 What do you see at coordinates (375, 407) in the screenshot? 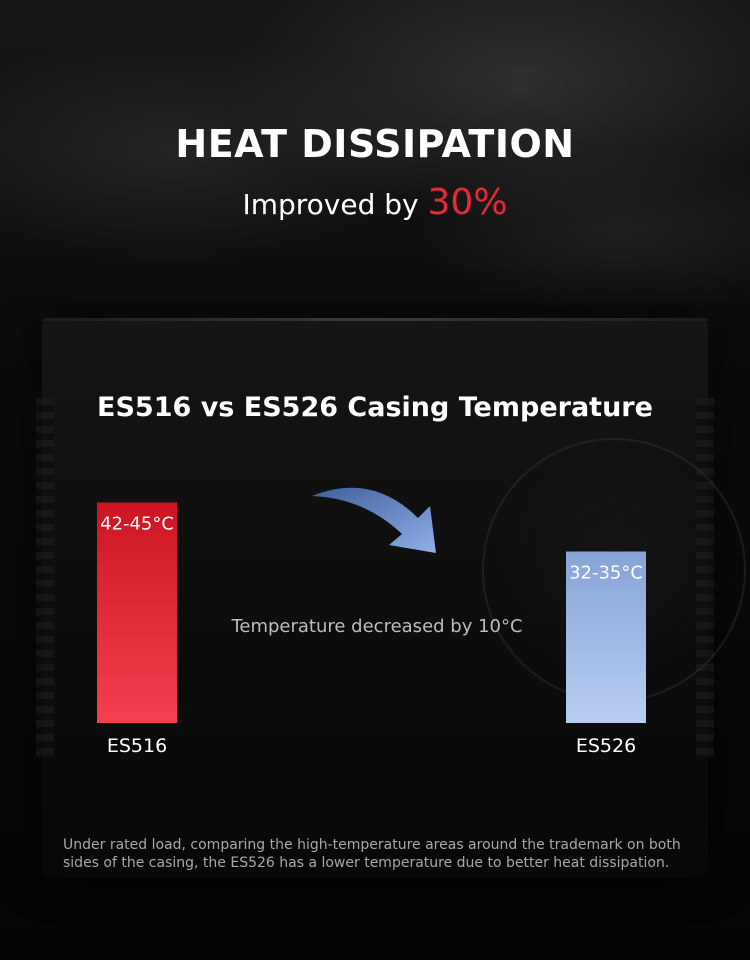
I see `chart-title: ES516 vs ES526 Casing Temperature` at bounding box center [375, 407].